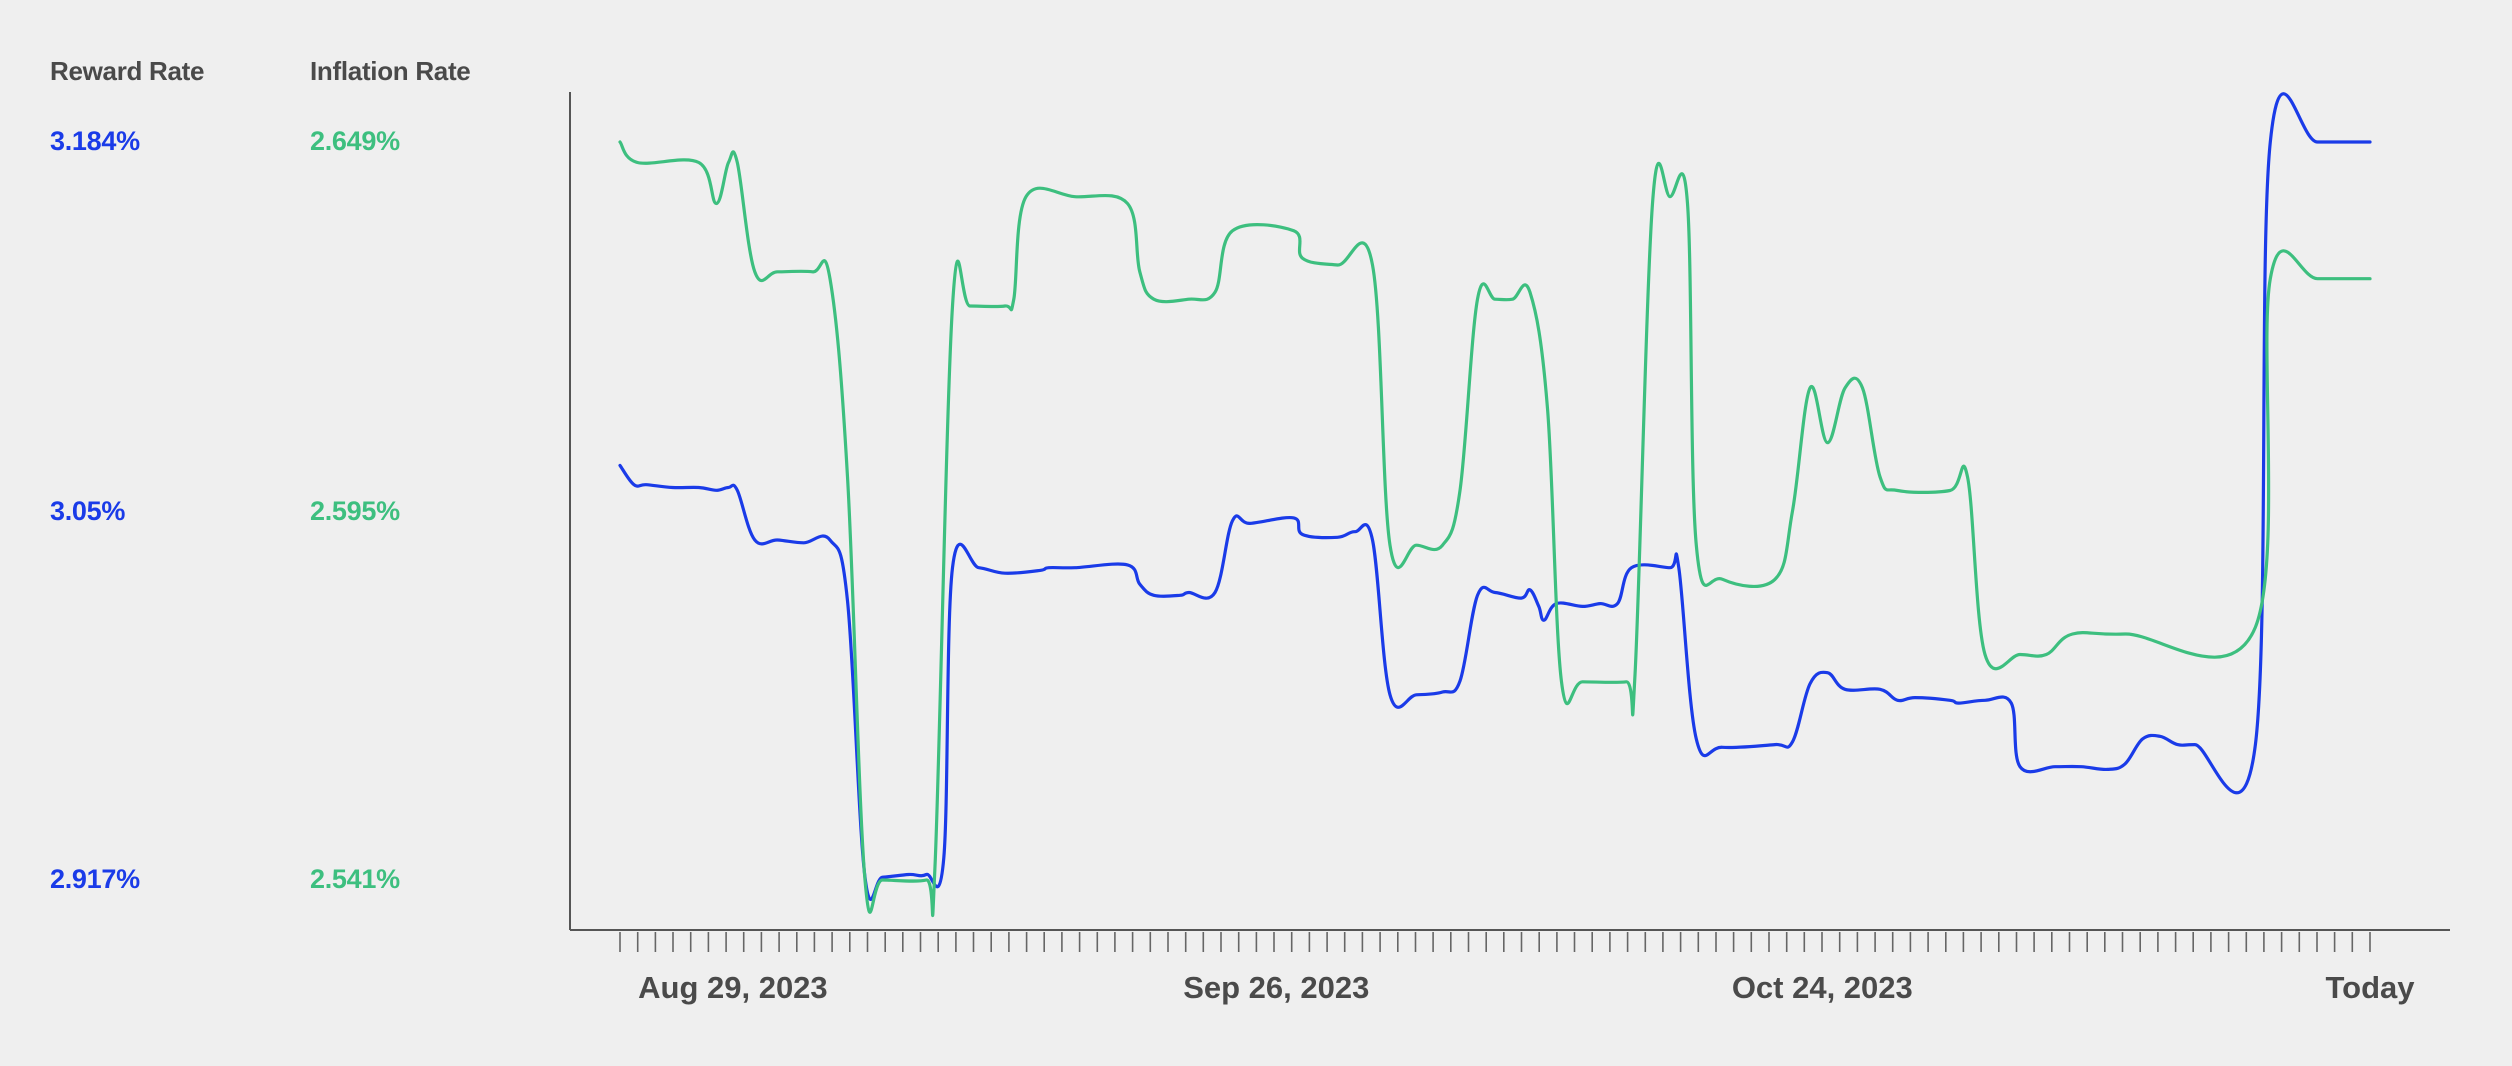  What do you see at coordinates (355, 879) in the screenshot?
I see `inflation-tick-min: 2.541%` at bounding box center [355, 879].